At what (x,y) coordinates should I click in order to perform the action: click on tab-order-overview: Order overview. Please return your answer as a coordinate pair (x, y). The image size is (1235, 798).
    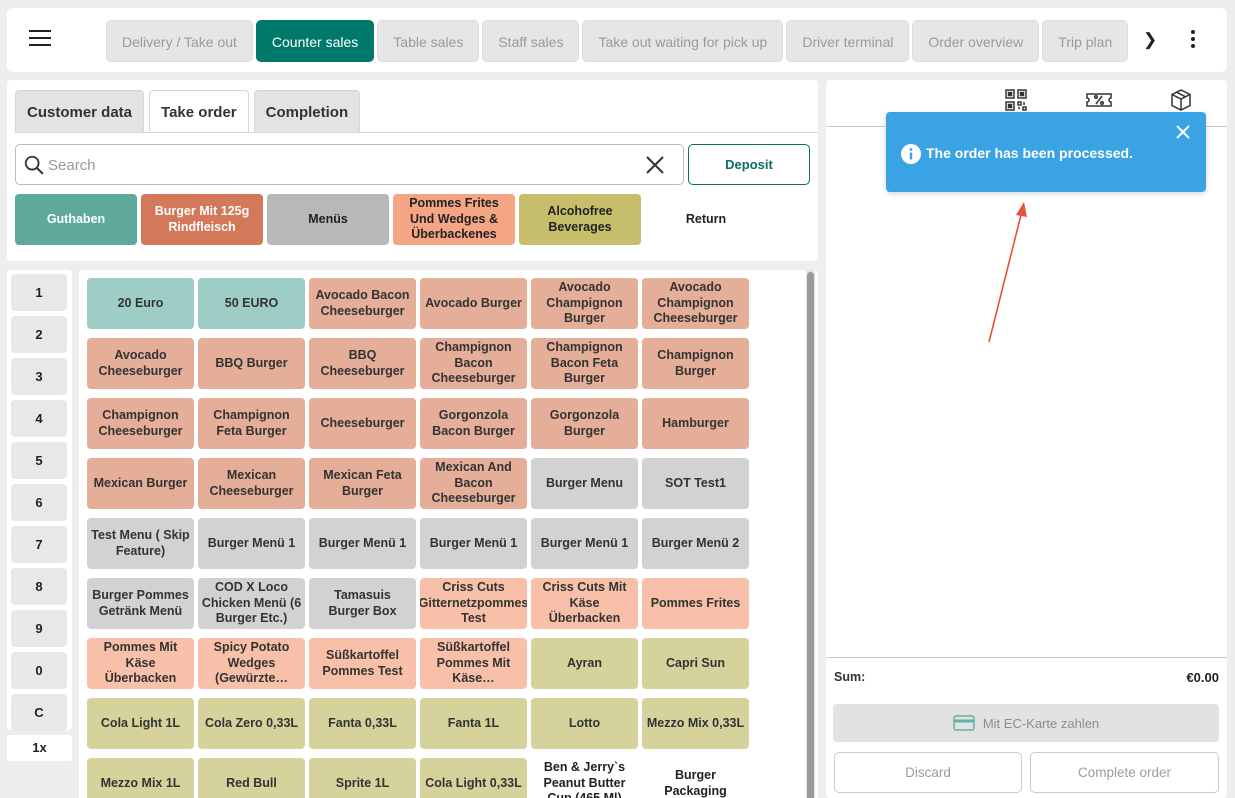
    Looking at the image, I should click on (976, 41).